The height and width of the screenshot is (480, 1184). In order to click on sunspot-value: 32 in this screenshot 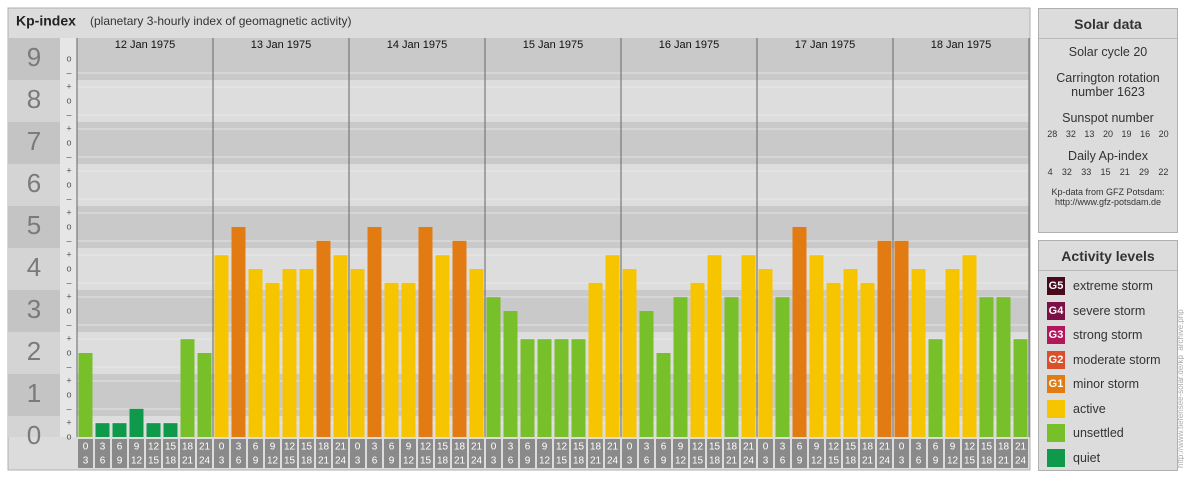, I will do `click(1070, 134)`.